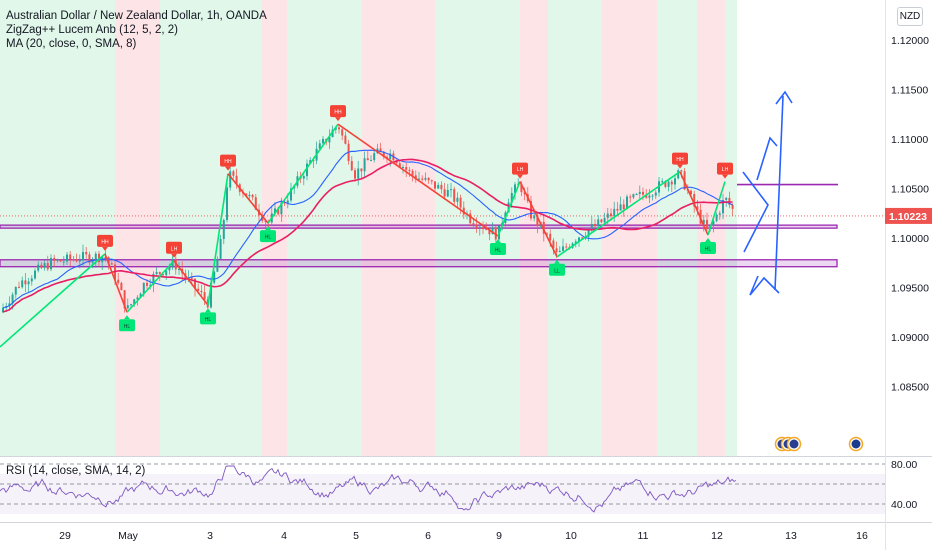 The height and width of the screenshot is (555, 932). Describe the element at coordinates (557, 271) in the screenshot. I see `pivot-text: LL` at that location.